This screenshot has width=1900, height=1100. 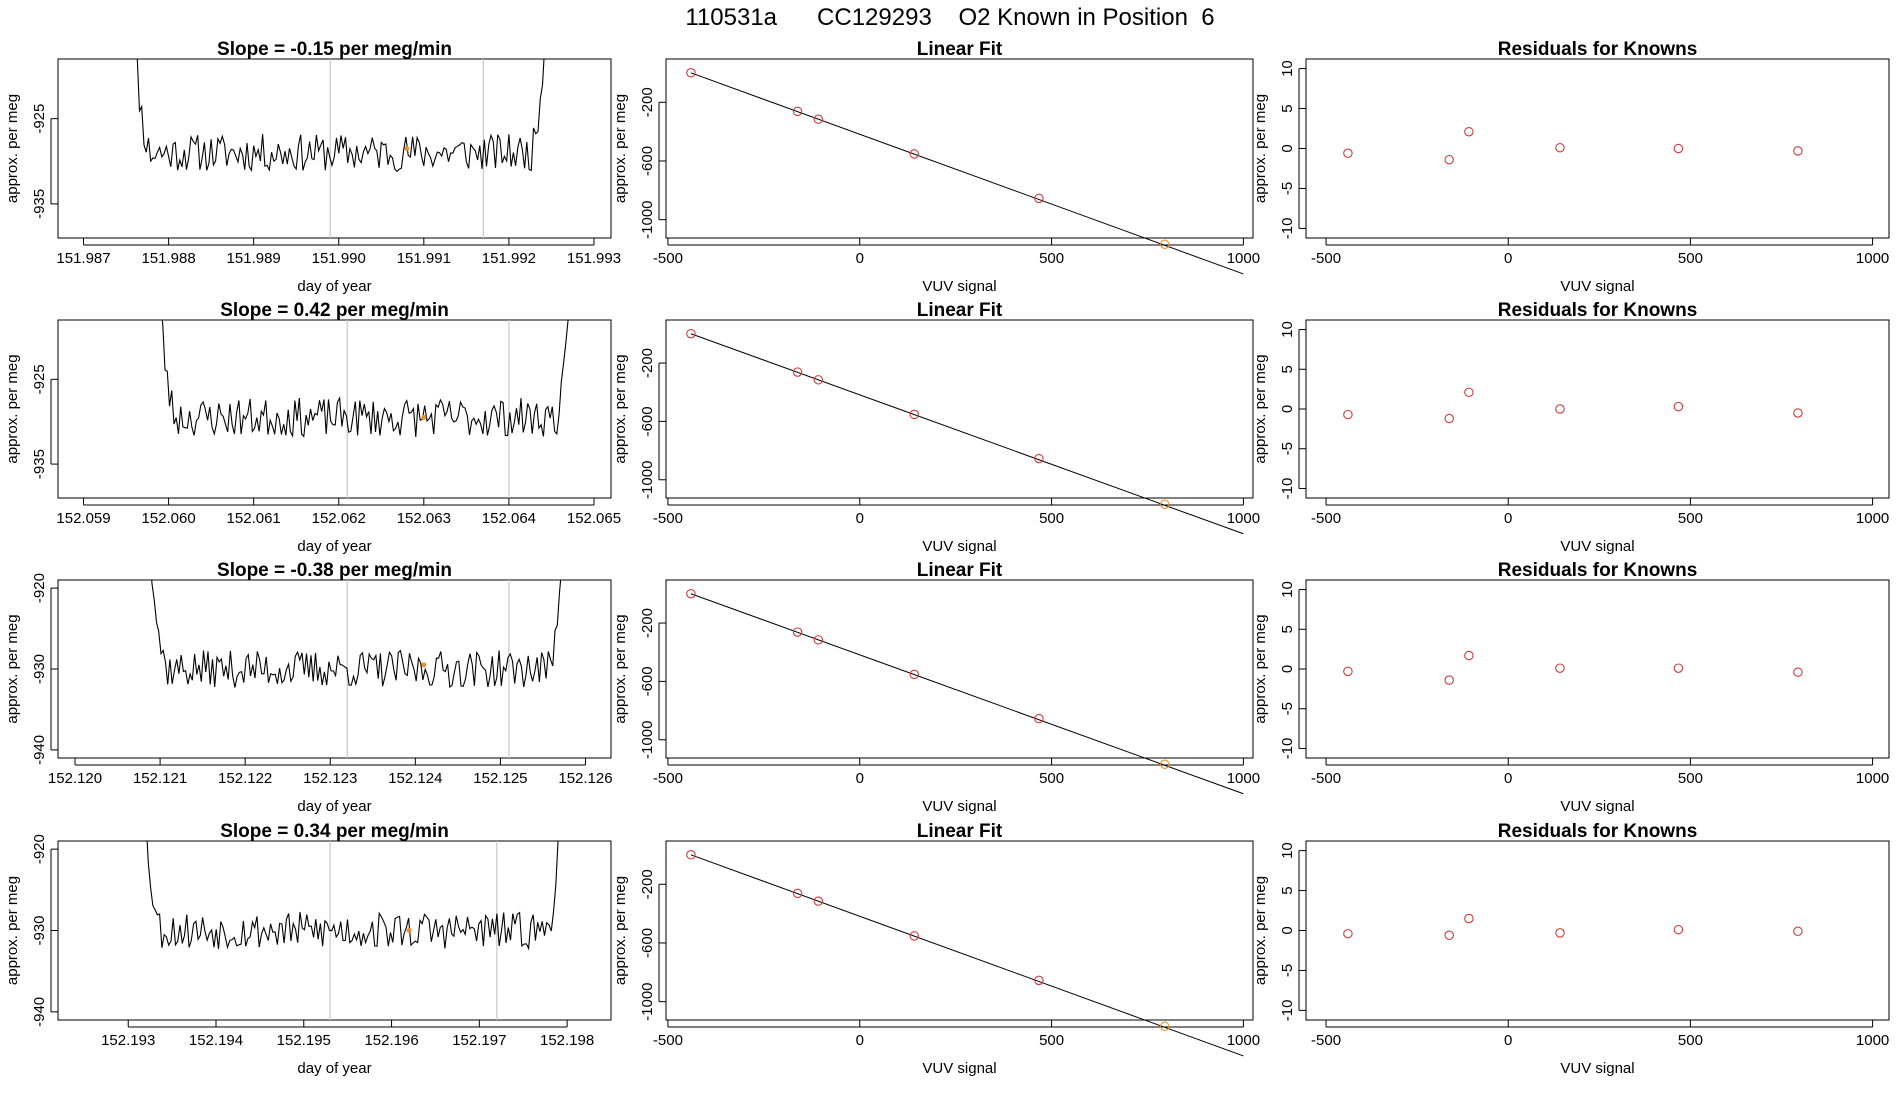 I want to click on x-tick-label: 152.060, so click(x=168, y=518).